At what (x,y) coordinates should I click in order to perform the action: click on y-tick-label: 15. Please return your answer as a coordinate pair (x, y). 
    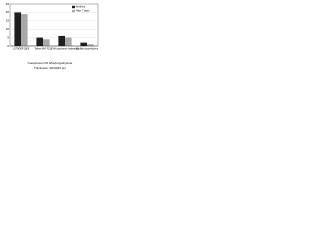
    Looking at the image, I should click on (8, 21).